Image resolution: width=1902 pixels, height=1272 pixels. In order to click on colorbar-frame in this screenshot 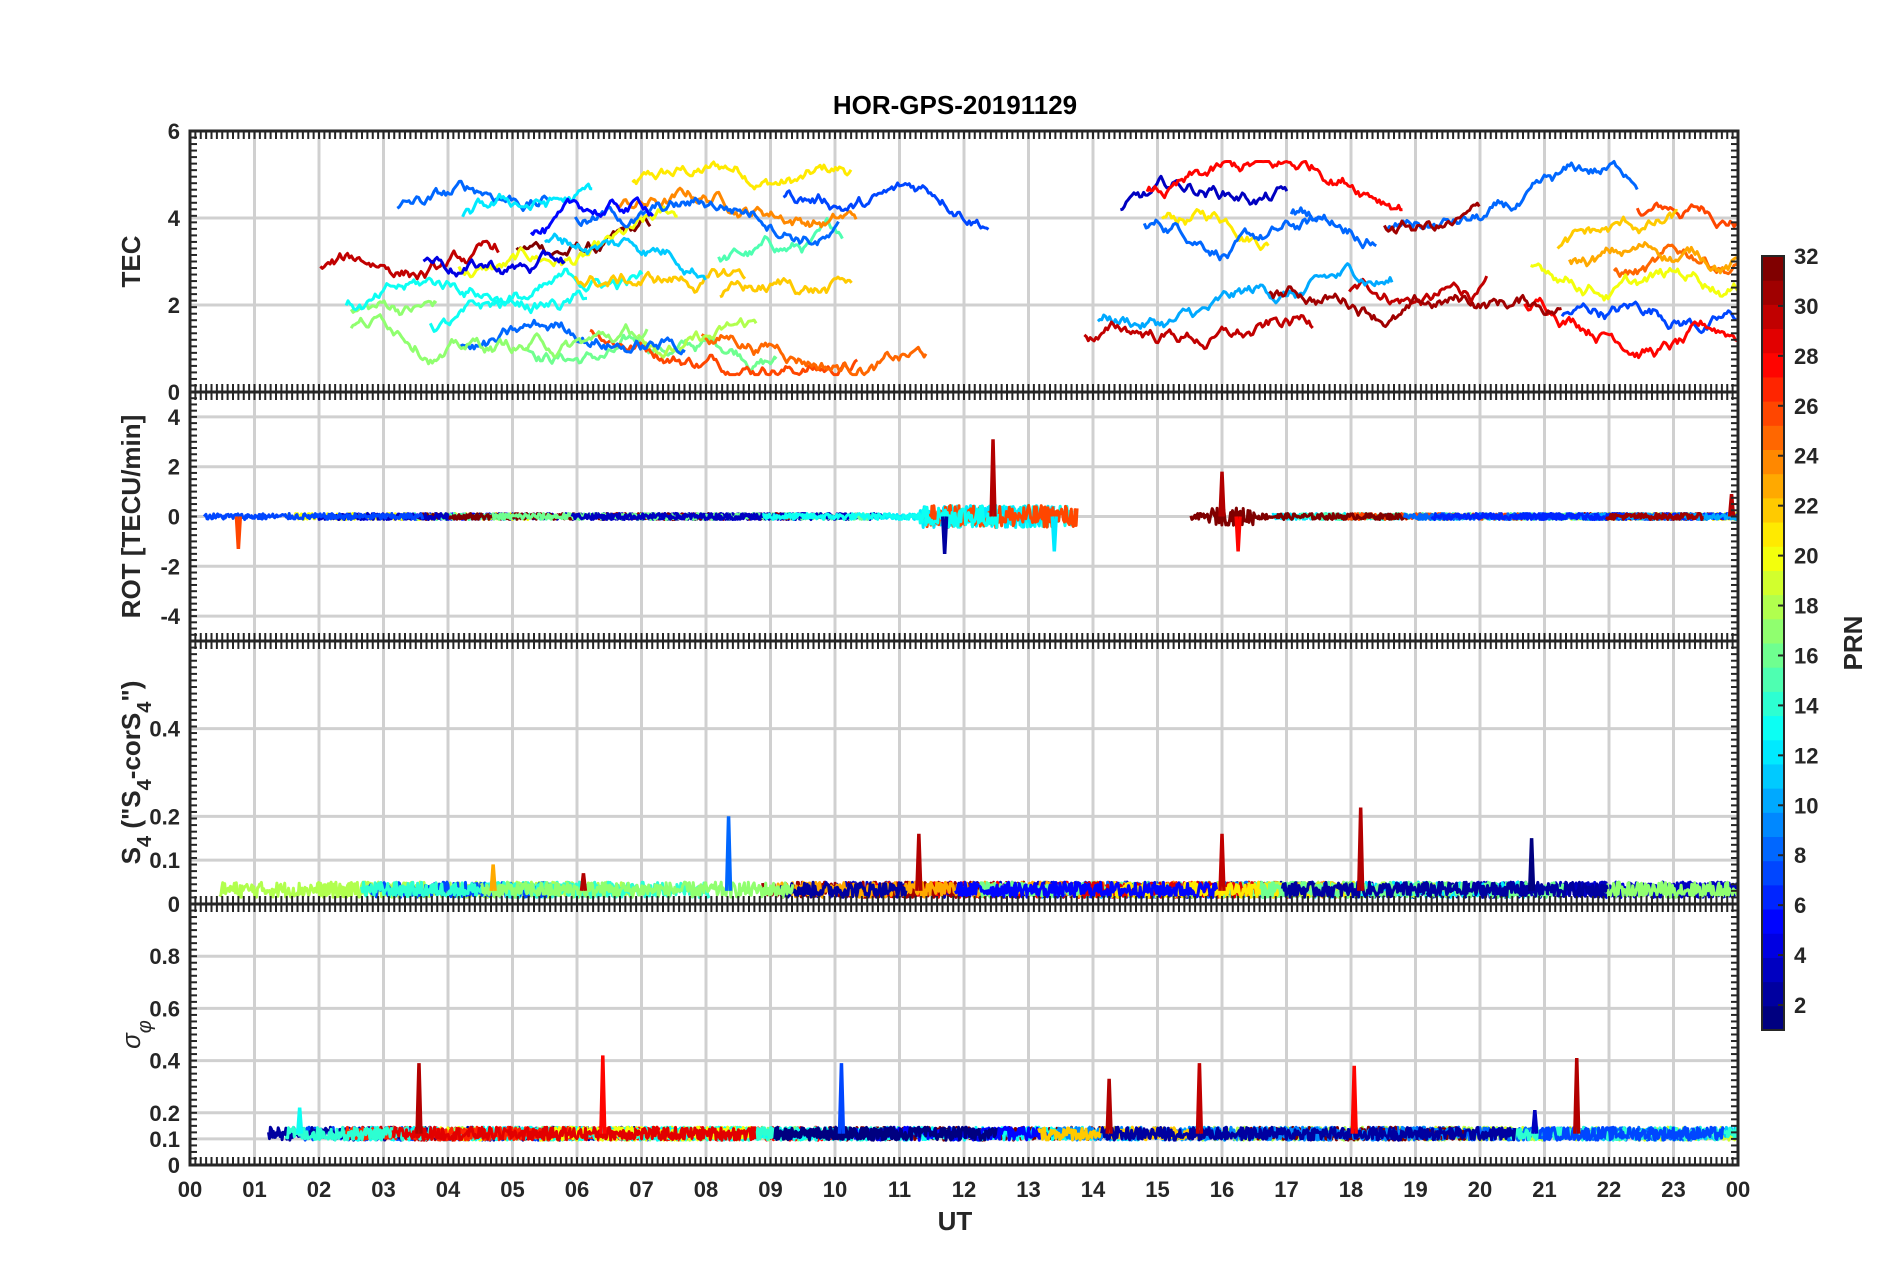, I will do `click(1773, 643)`.